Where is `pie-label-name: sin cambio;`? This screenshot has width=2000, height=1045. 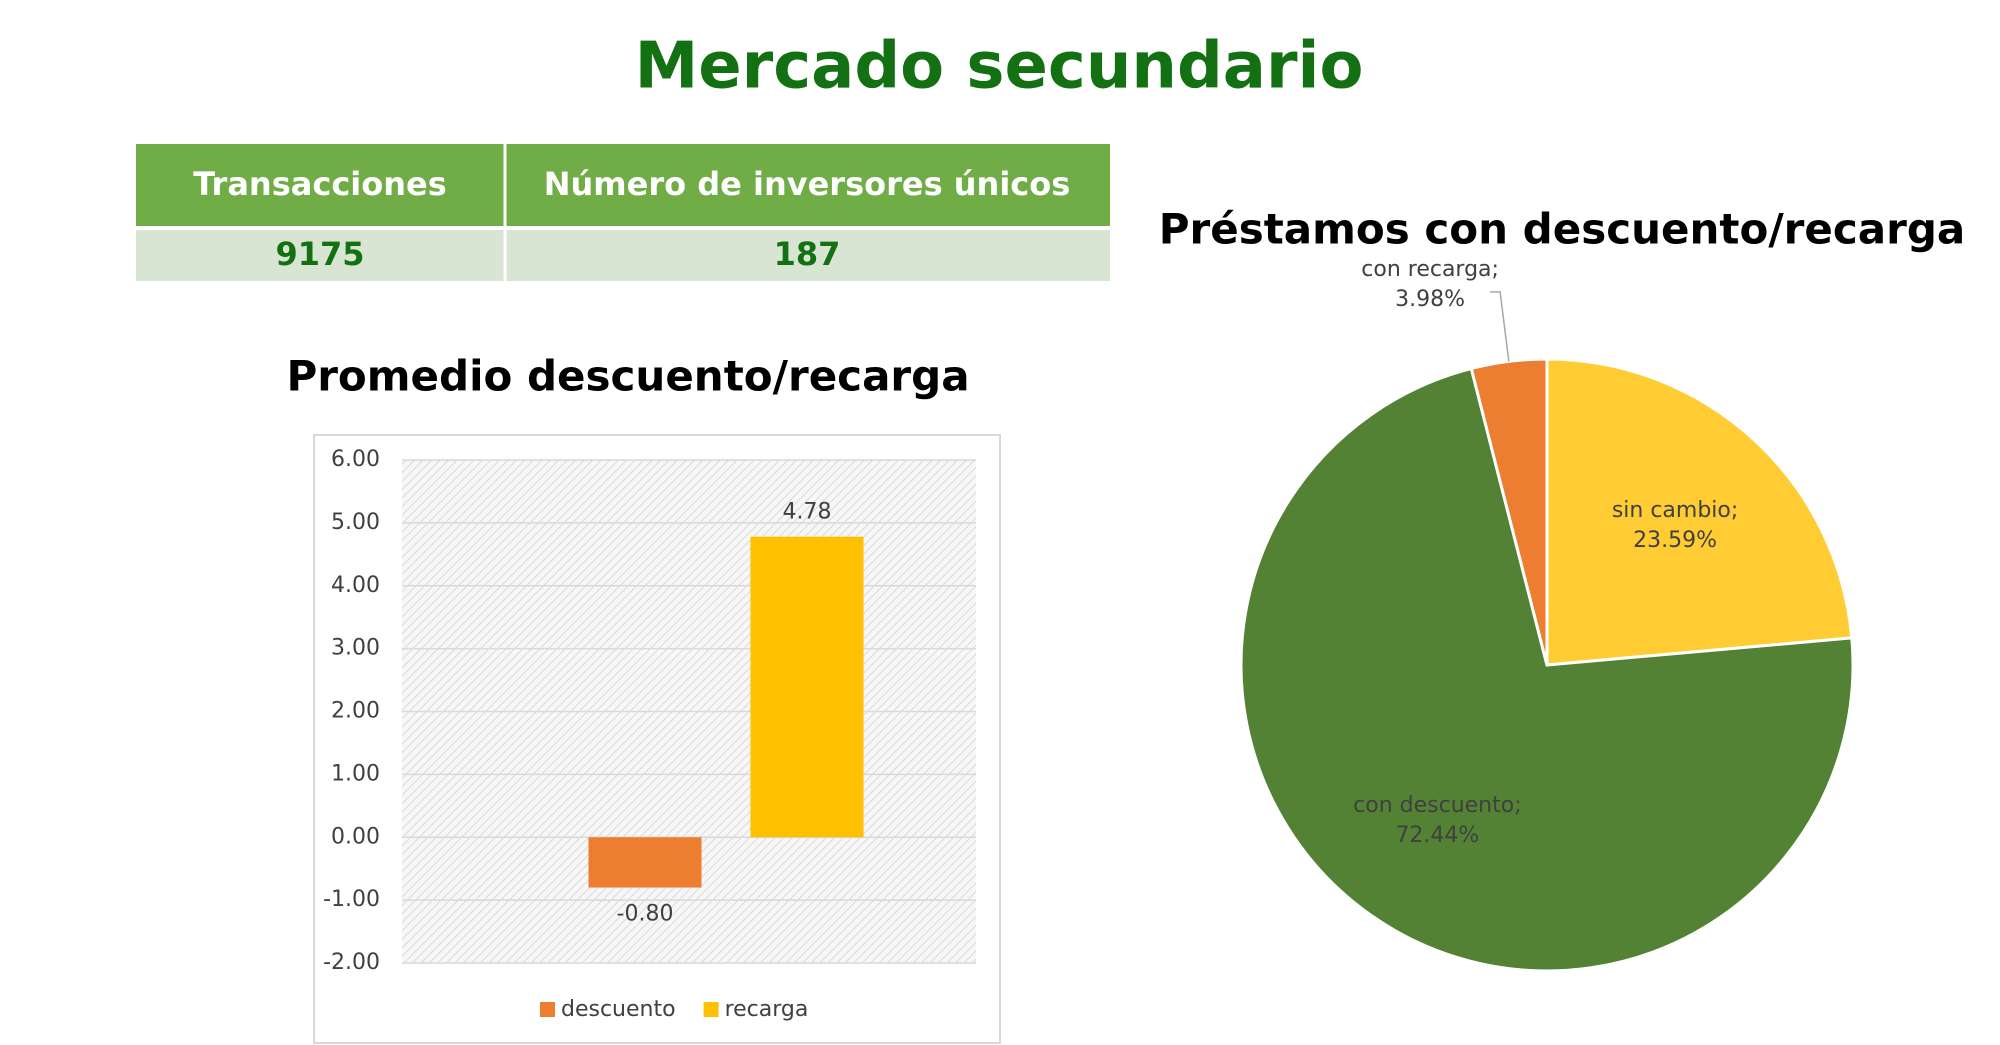 pie-label-name: sin cambio; is located at coordinates (1675, 510).